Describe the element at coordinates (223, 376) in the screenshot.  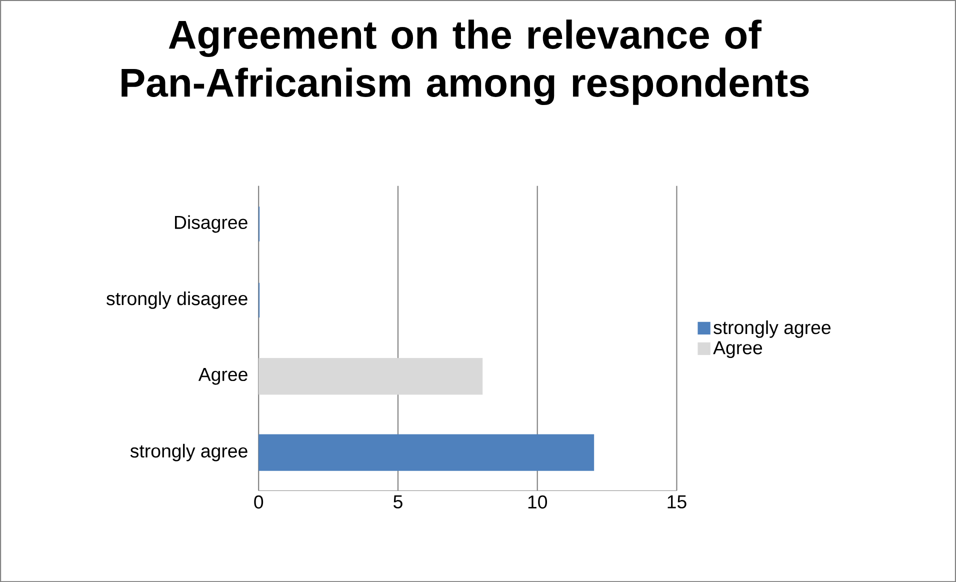
I see `y-tick-label: Agree` at that location.